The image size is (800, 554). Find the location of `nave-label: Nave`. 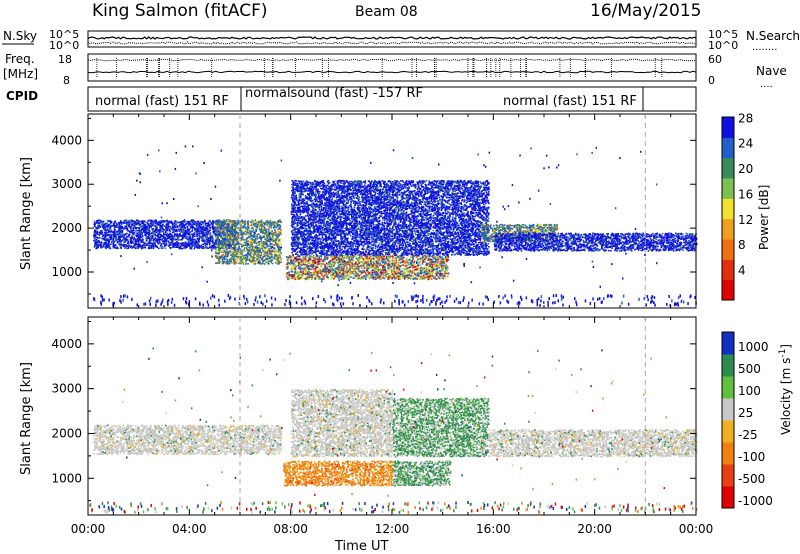

nave-label: Nave is located at coordinates (771, 71).